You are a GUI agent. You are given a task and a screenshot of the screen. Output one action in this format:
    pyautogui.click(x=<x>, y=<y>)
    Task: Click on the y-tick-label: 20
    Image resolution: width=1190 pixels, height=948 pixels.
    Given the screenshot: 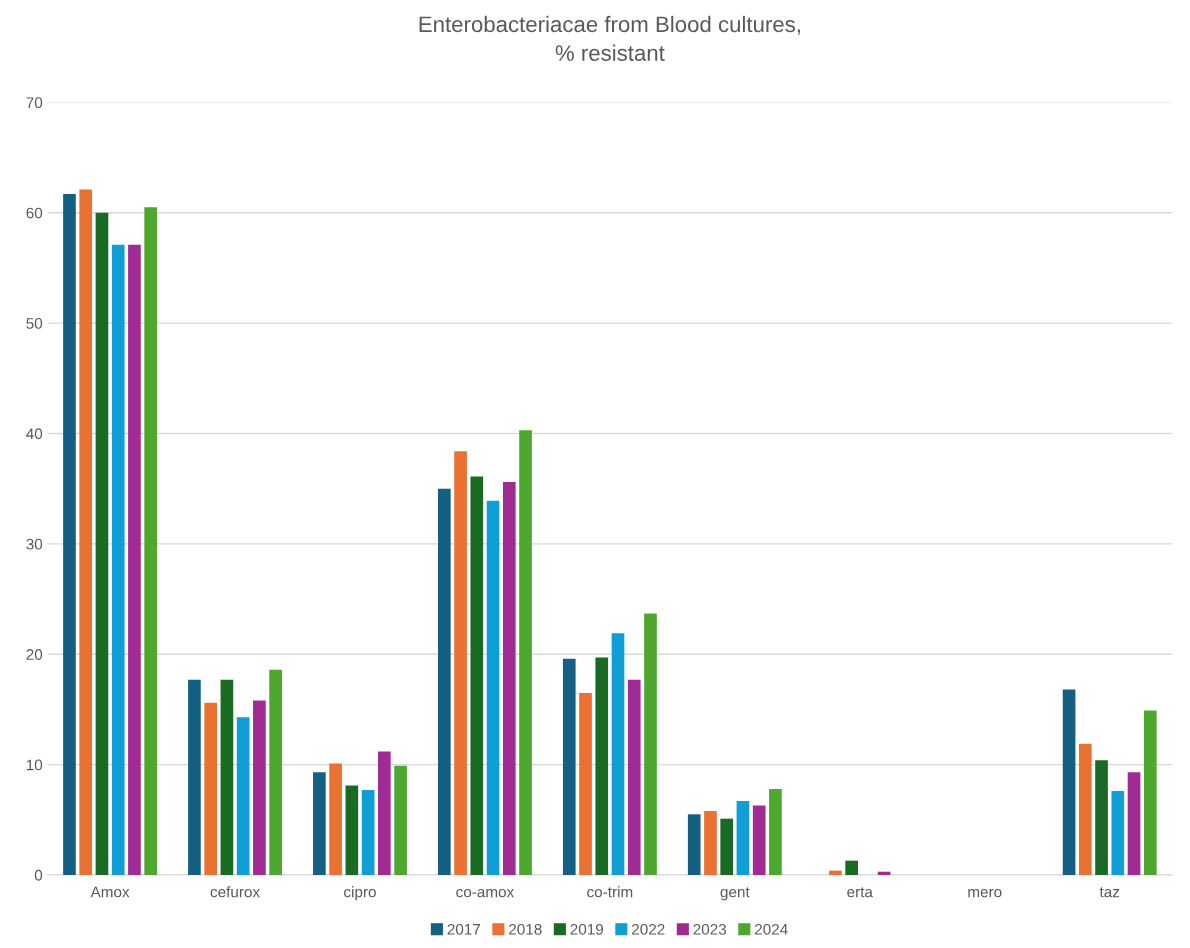 What is the action you would take?
    pyautogui.click(x=34, y=654)
    